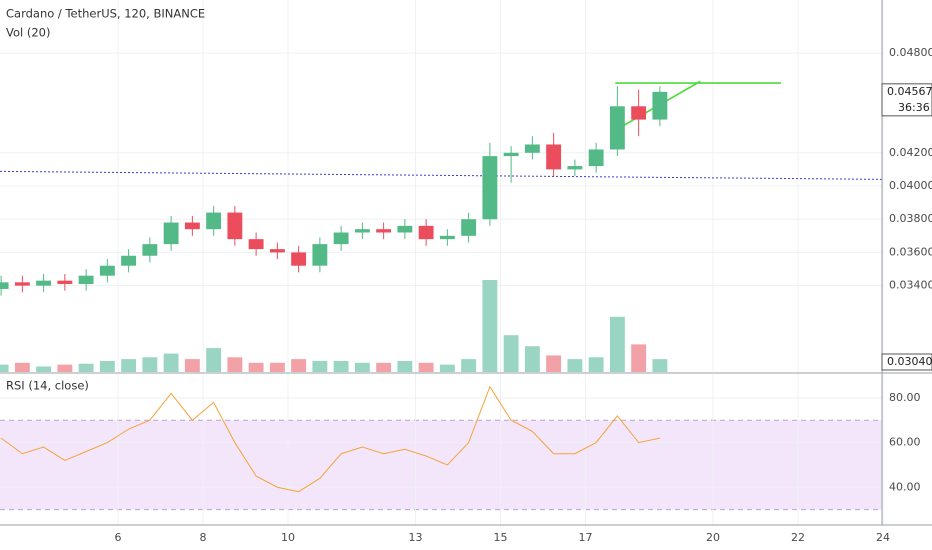  What do you see at coordinates (202, 537) in the screenshot?
I see `x-tick-label: 8` at bounding box center [202, 537].